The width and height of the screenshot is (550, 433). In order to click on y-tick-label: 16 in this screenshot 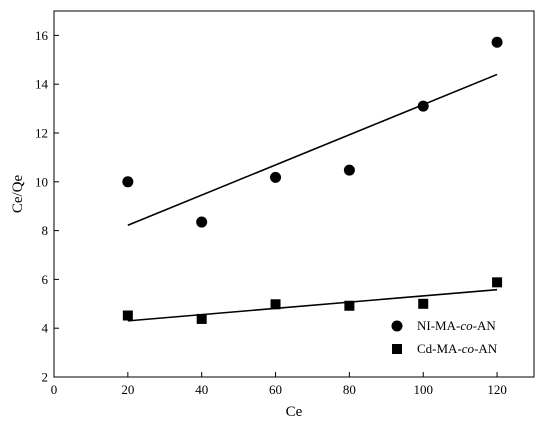, I will do `click(42, 35)`.